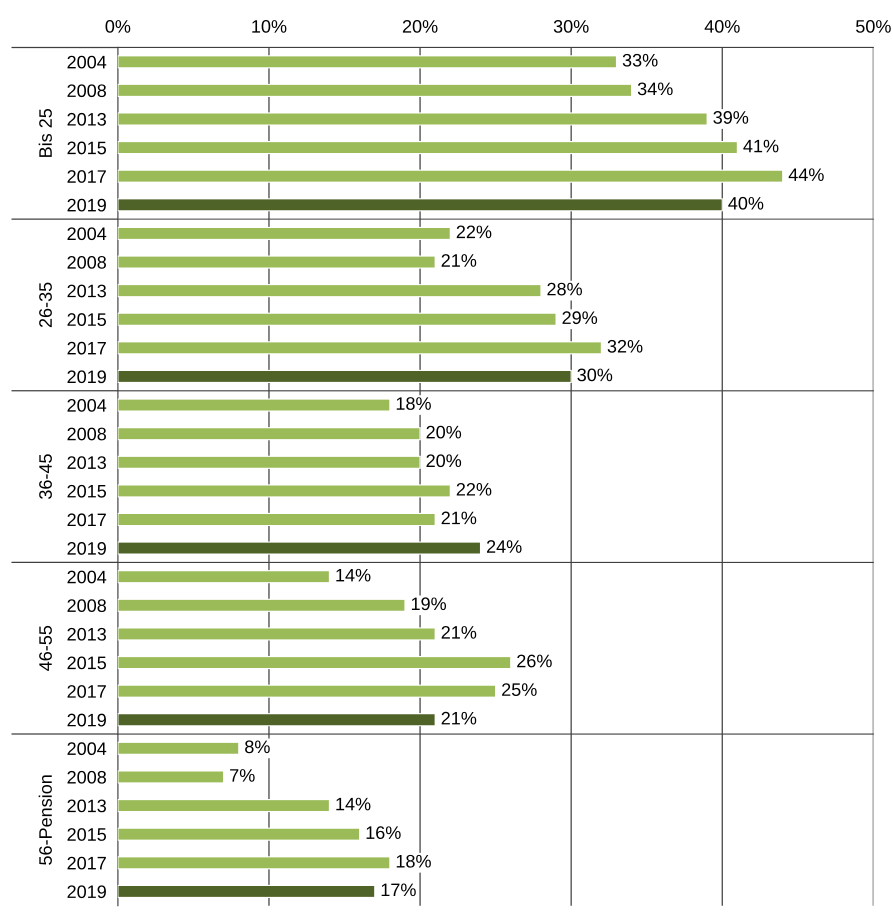 This screenshot has width=893, height=913. Describe the element at coordinates (534, 661) in the screenshot. I see `data-label: 26%` at that location.